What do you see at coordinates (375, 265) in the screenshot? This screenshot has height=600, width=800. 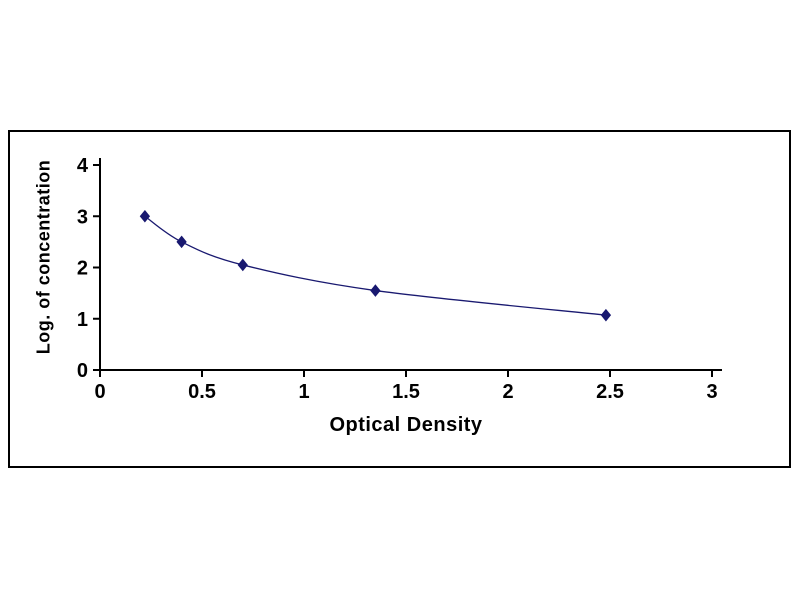 I see `standard-curve-line` at bounding box center [375, 265].